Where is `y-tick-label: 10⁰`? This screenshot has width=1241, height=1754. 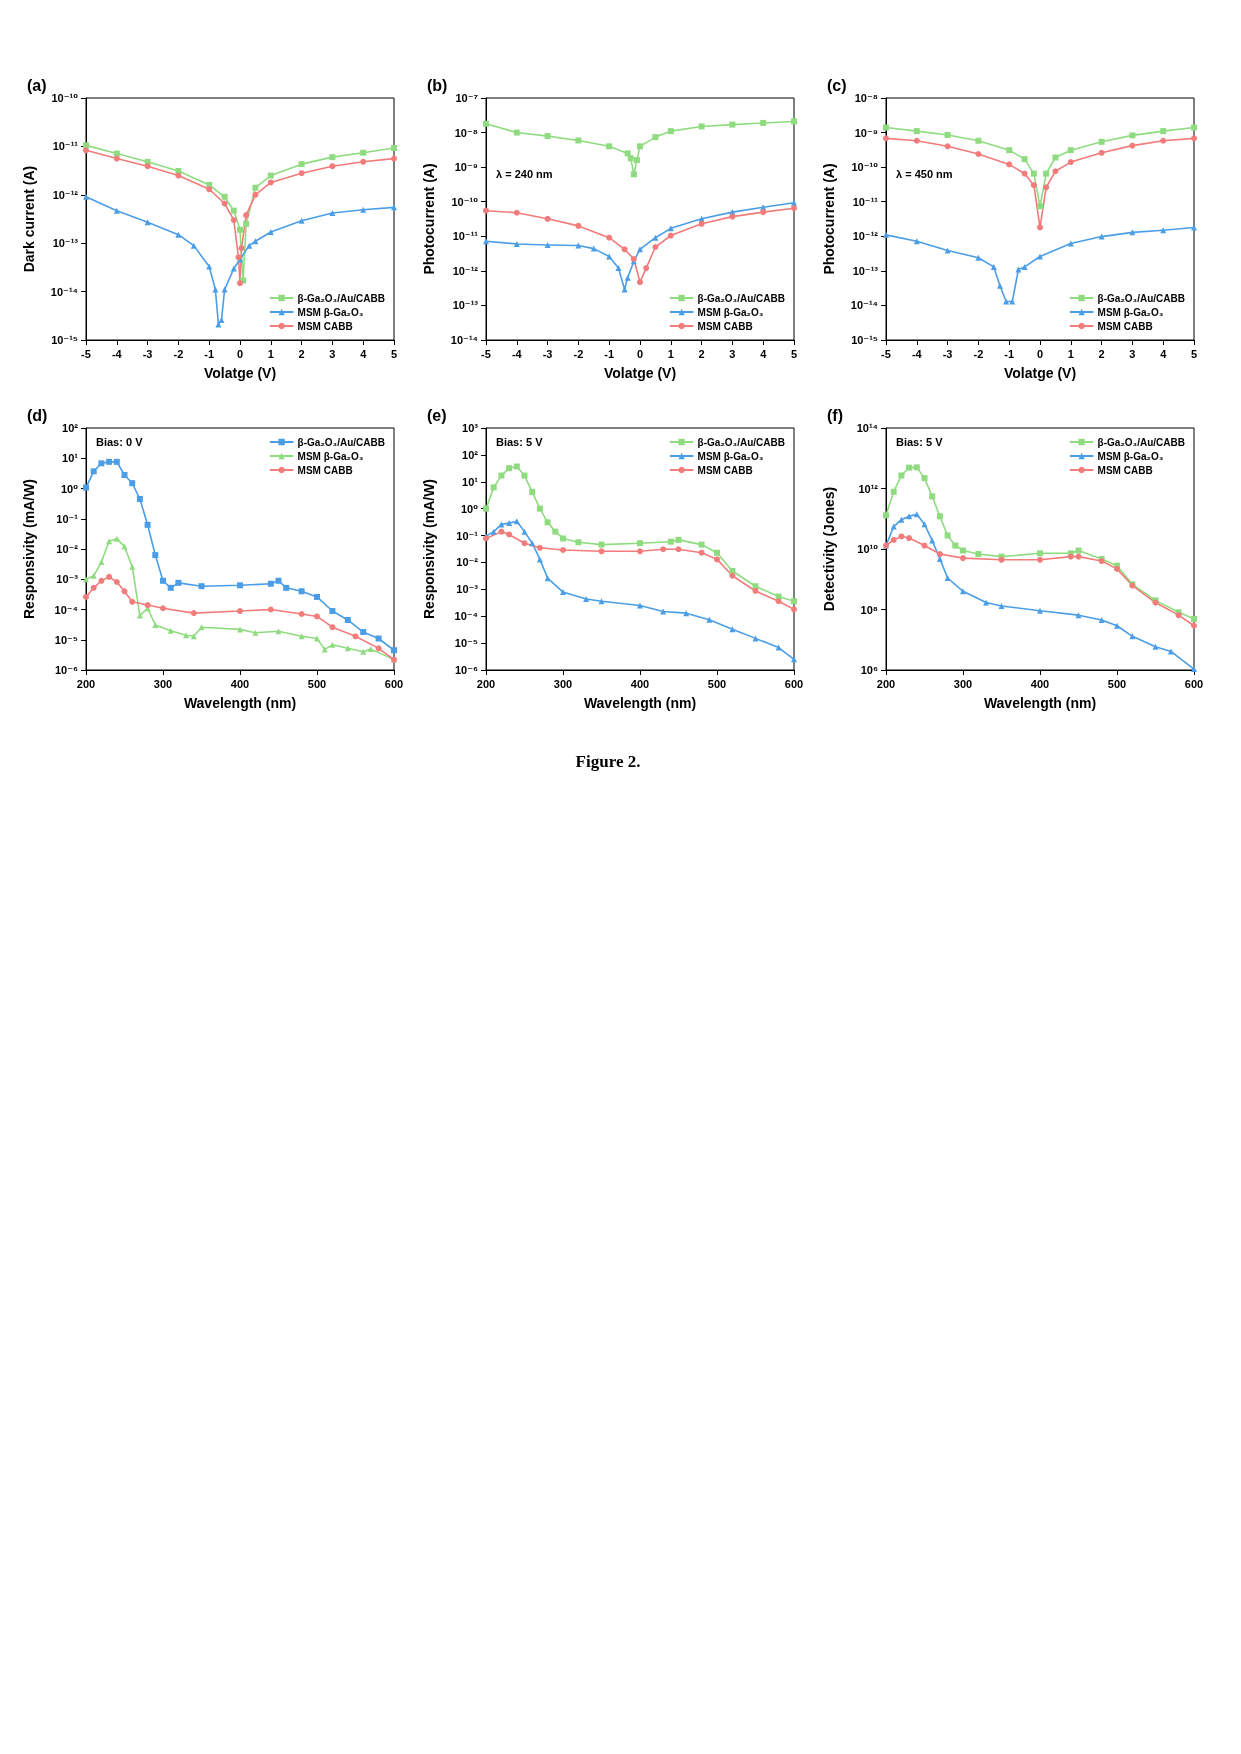 y-tick-label: 10⁰ is located at coordinates (469, 508).